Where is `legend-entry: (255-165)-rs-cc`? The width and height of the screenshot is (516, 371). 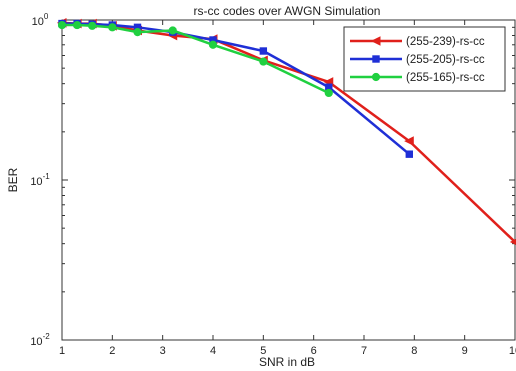 legend-entry: (255-165)-rs-cc is located at coordinates (417, 78).